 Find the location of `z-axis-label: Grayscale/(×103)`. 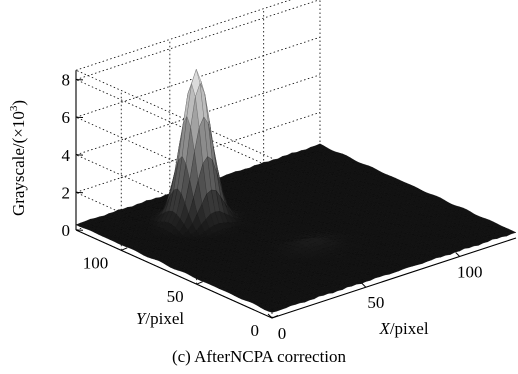

z-axis-label: Grayscale/(×103) is located at coordinates (18, 158).